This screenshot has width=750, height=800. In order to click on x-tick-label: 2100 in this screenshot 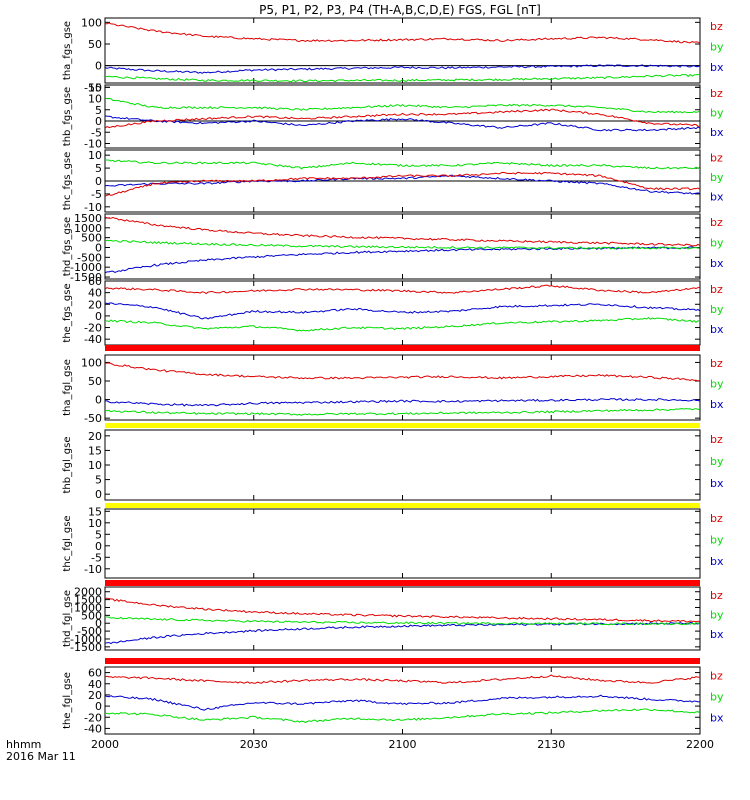, I will do `click(403, 744)`.